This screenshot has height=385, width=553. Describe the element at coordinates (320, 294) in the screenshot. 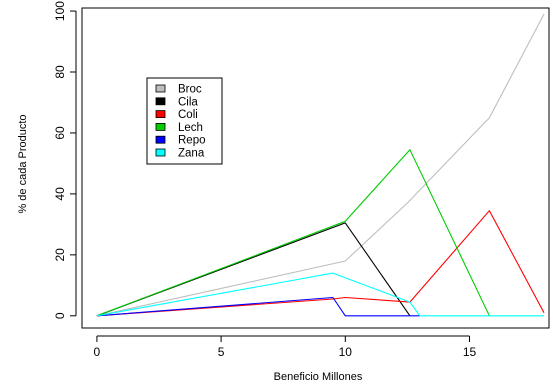

I see `series-line-zana` at that location.